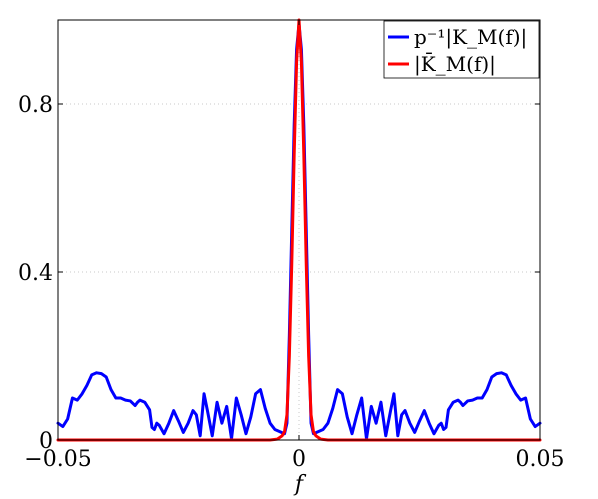  Describe the element at coordinates (300, 484) in the screenshot. I see `x-axis-label: f` at that location.